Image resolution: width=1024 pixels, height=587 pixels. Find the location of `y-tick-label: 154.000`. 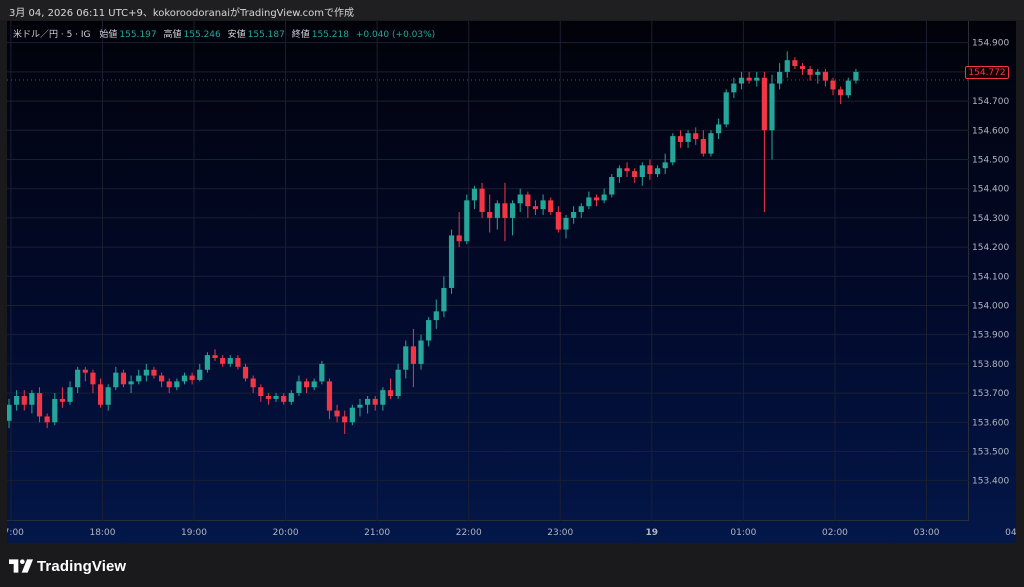

y-tick-label: 154.000 is located at coordinates (990, 306).